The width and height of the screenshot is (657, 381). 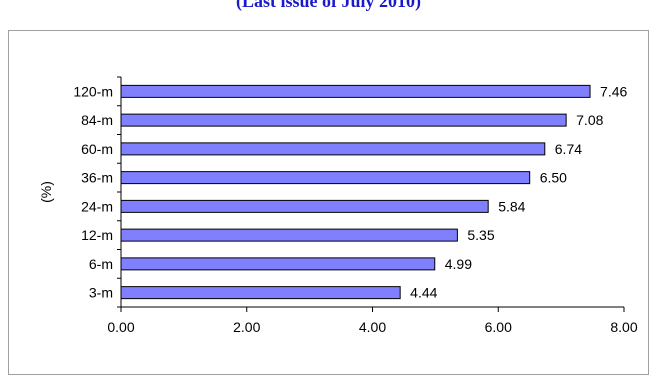 I want to click on category-label: 6-m, so click(x=101, y=264).